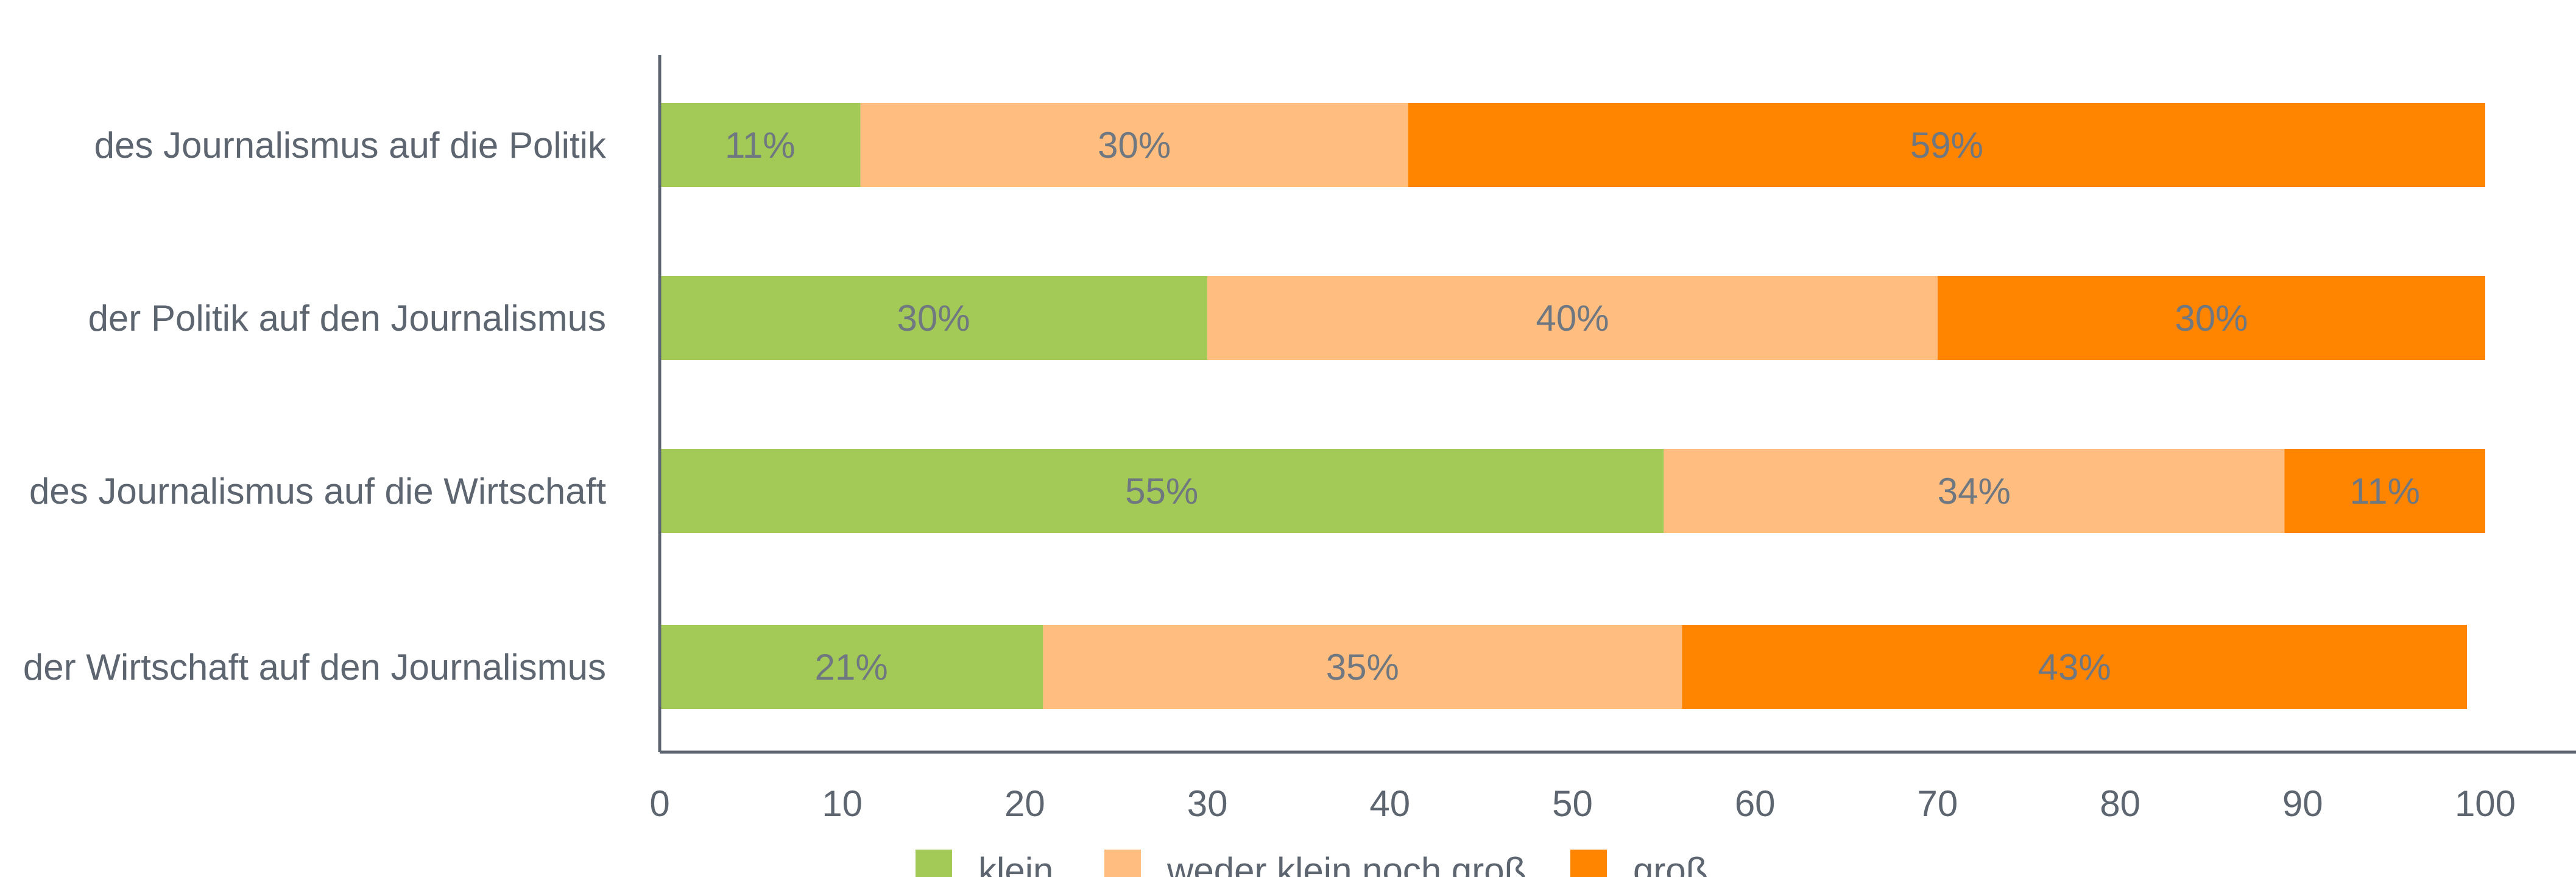 This screenshot has height=877, width=2576. What do you see at coordinates (347, 318) in the screenshot?
I see `category-label: der Politik auf den Journalismus` at bounding box center [347, 318].